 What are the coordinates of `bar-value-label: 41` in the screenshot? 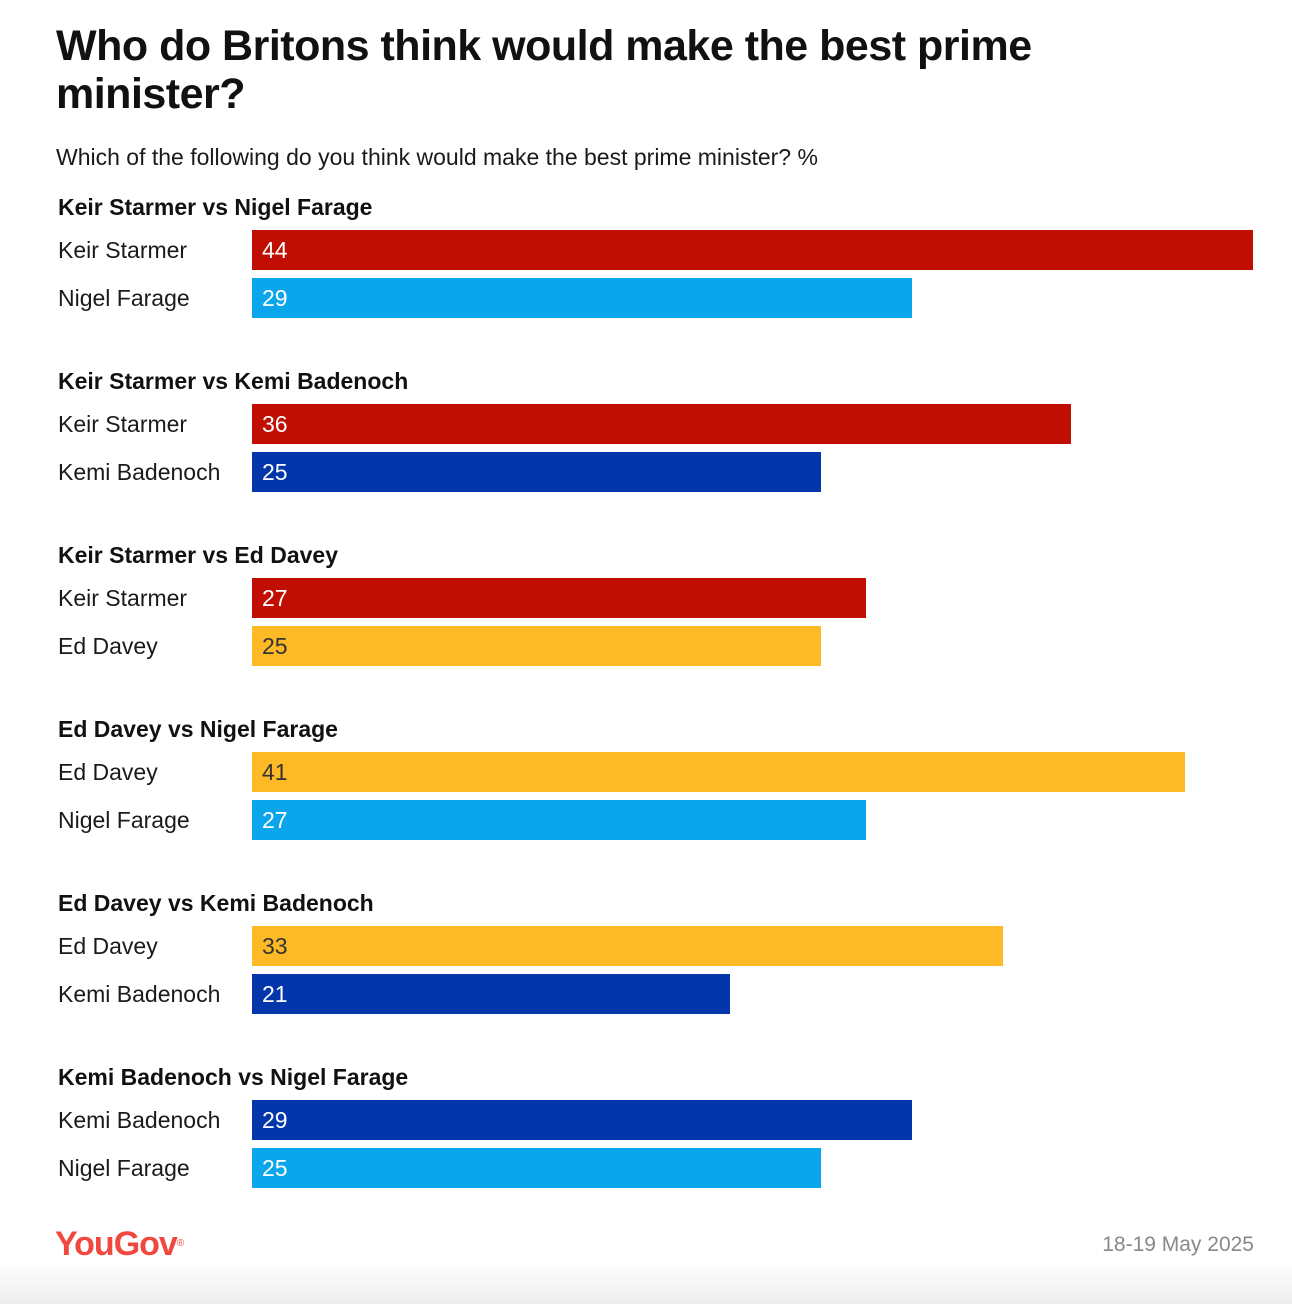 It's located at (275, 772).